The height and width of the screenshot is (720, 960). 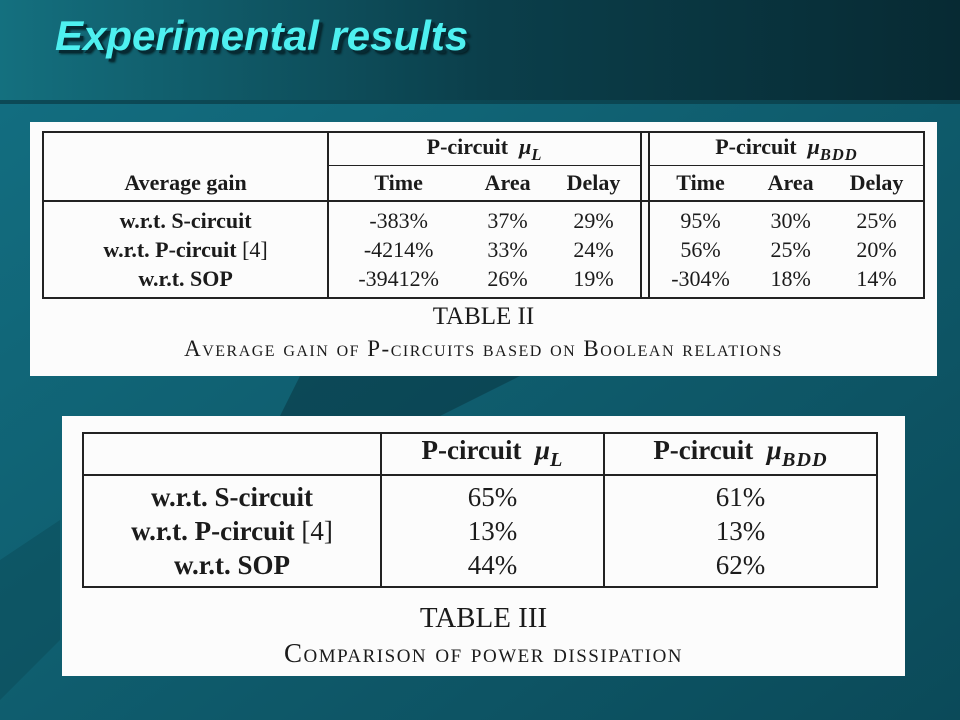 What do you see at coordinates (483, 281) in the screenshot?
I see `table-row: w.r.t. SOP -39412% 26% 19% -304% 18% 14%` at bounding box center [483, 281].